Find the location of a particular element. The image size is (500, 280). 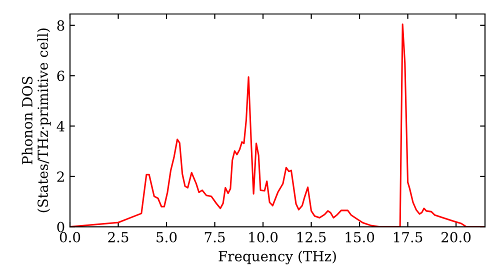

x-tick-label: 17.5 is located at coordinates (408, 237).